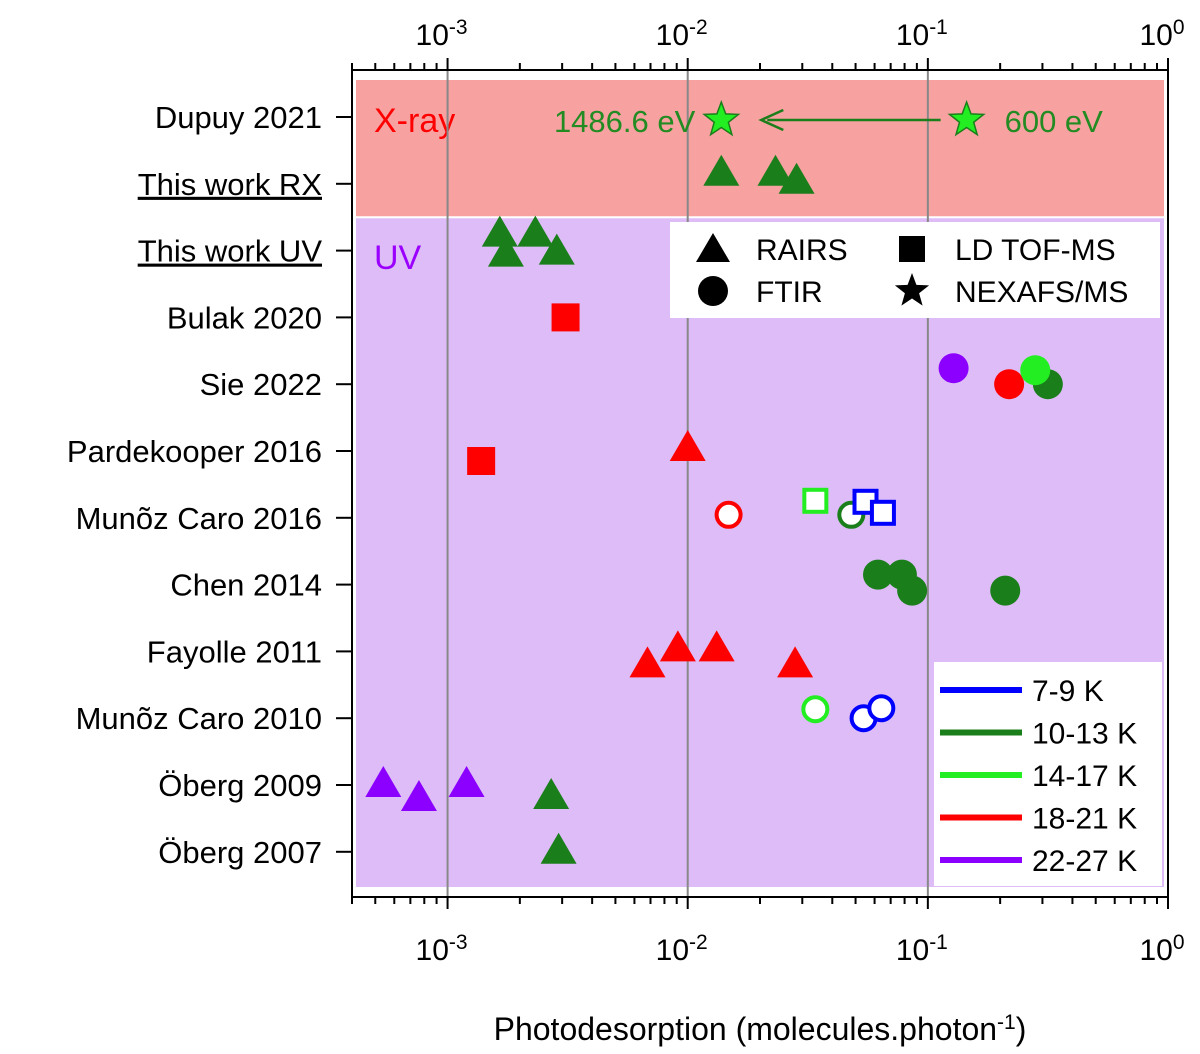 Image resolution: width=1200 pixels, height=1054 pixels. Describe the element at coordinates (246, 585) in the screenshot. I see `category-label: Chen 2014` at that location.